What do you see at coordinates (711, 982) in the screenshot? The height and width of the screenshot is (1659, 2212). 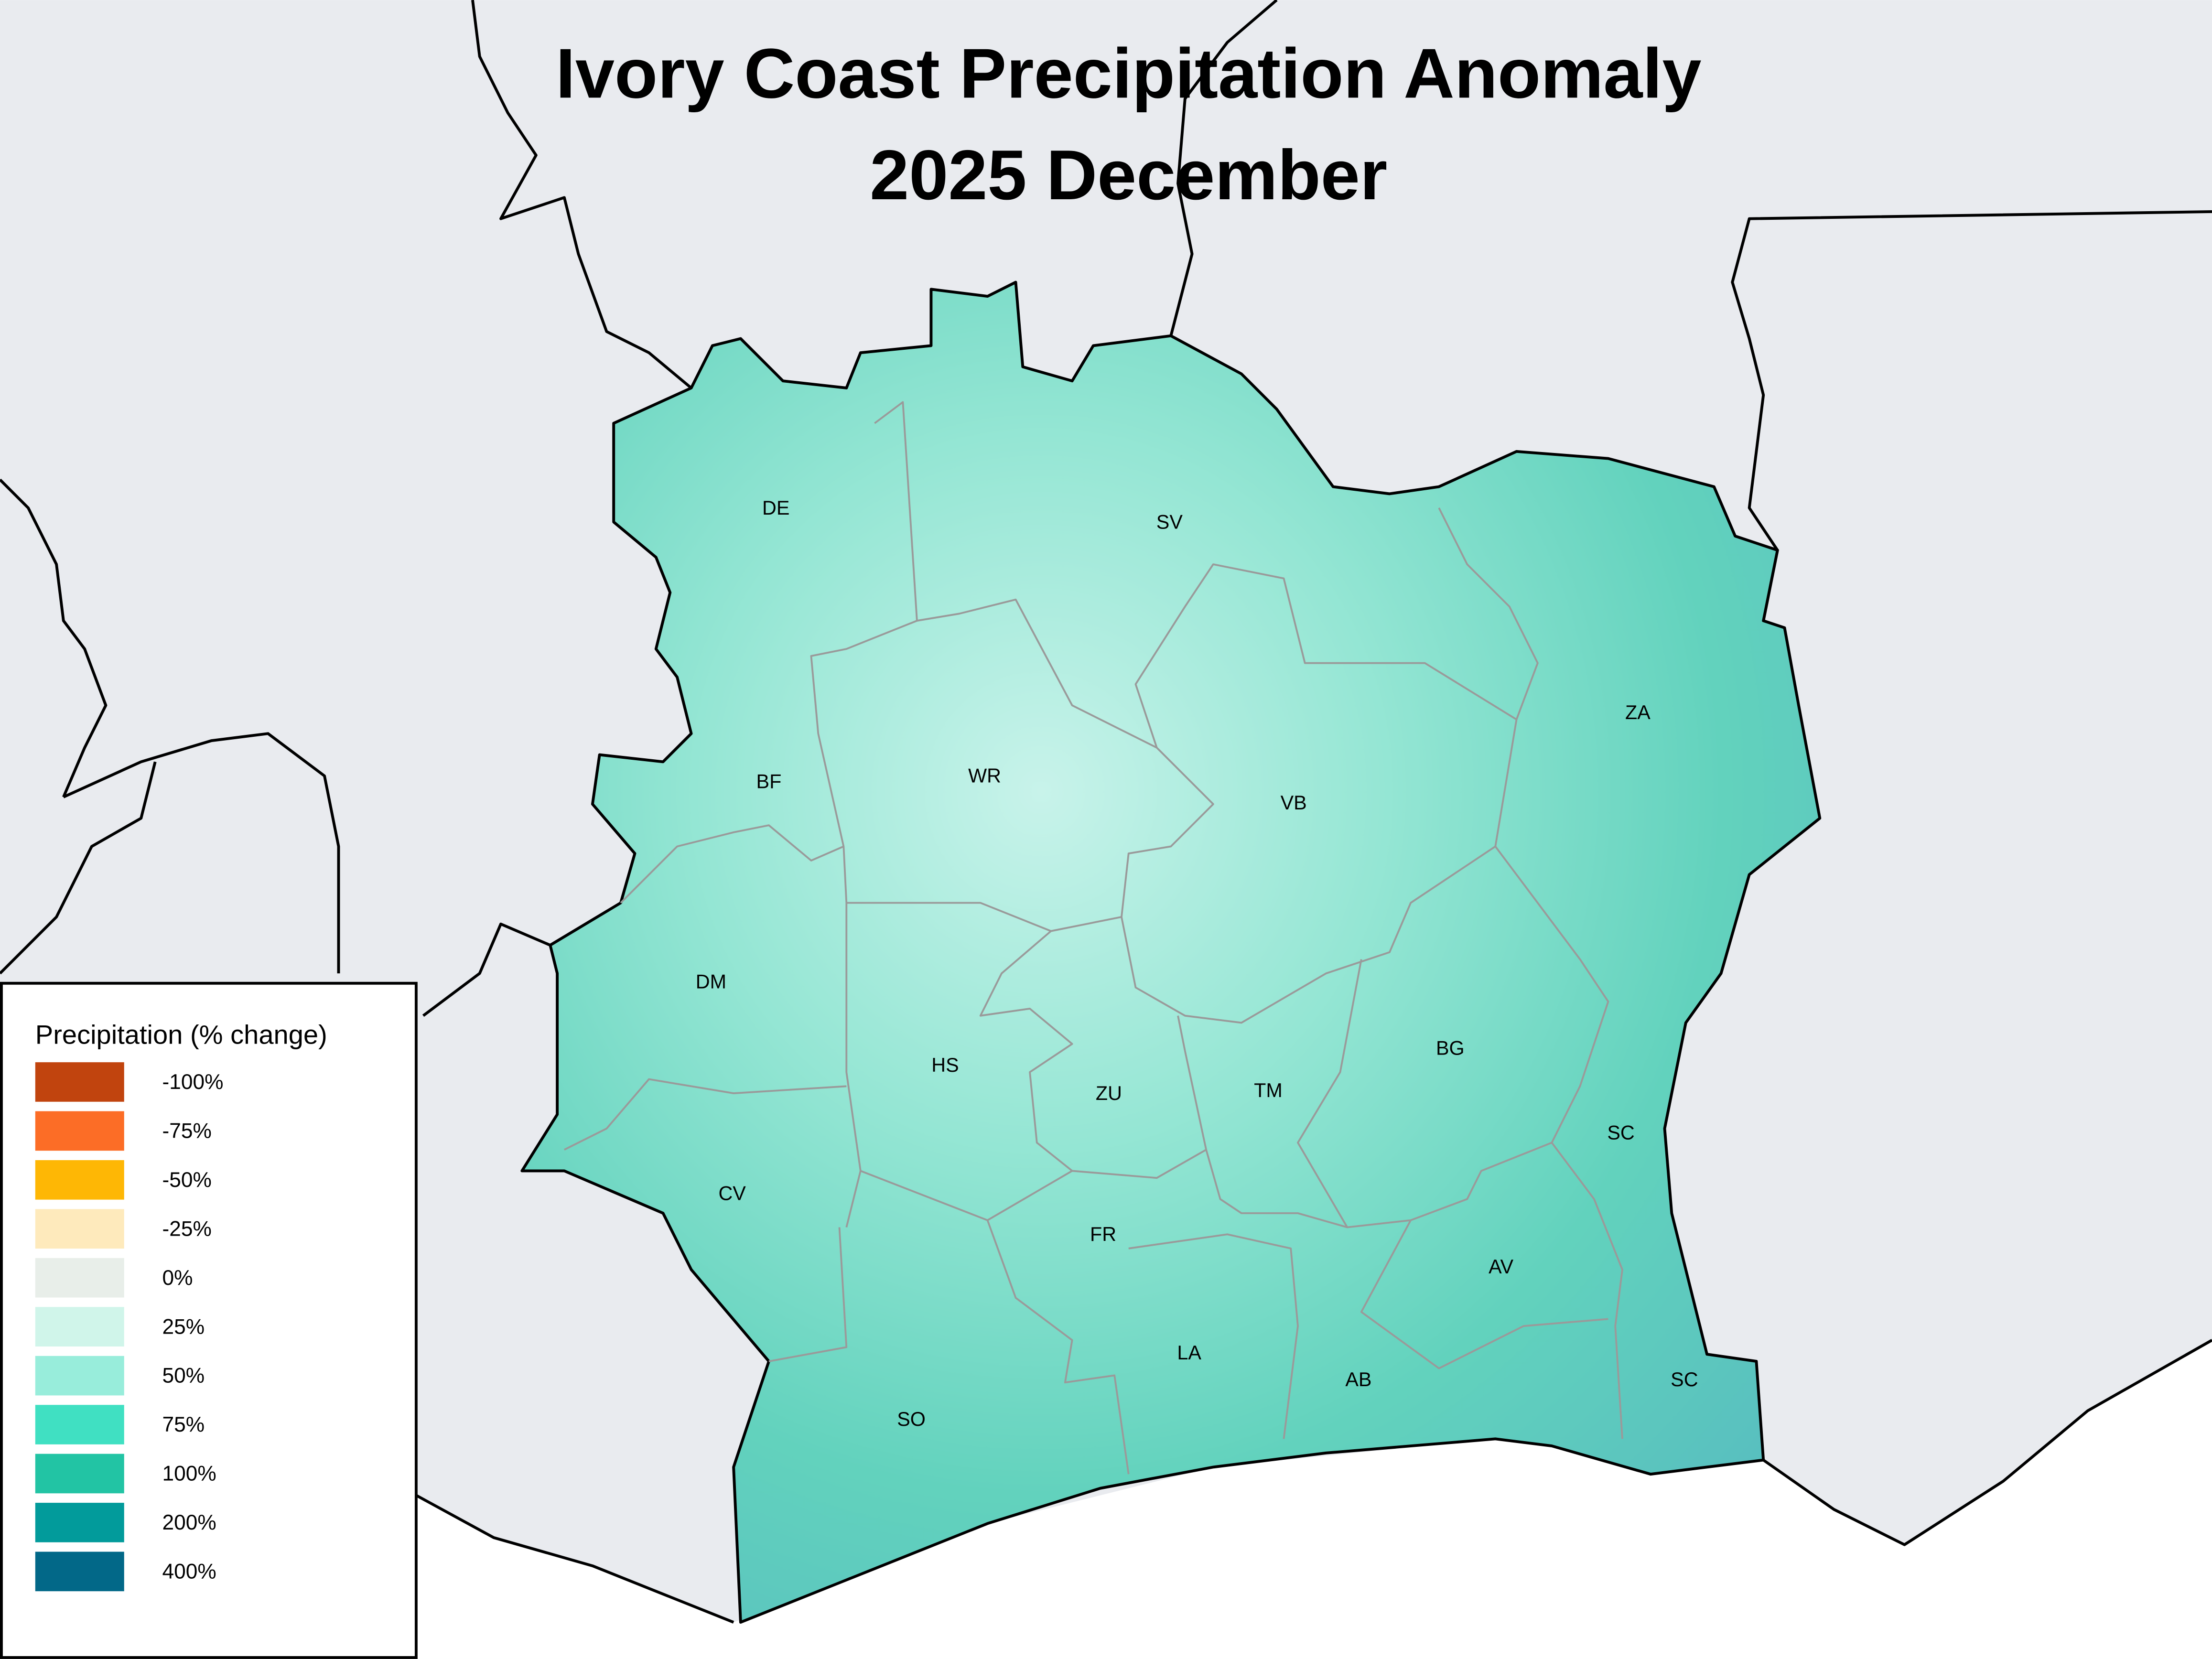 I see `region-label: DM` at bounding box center [711, 982].